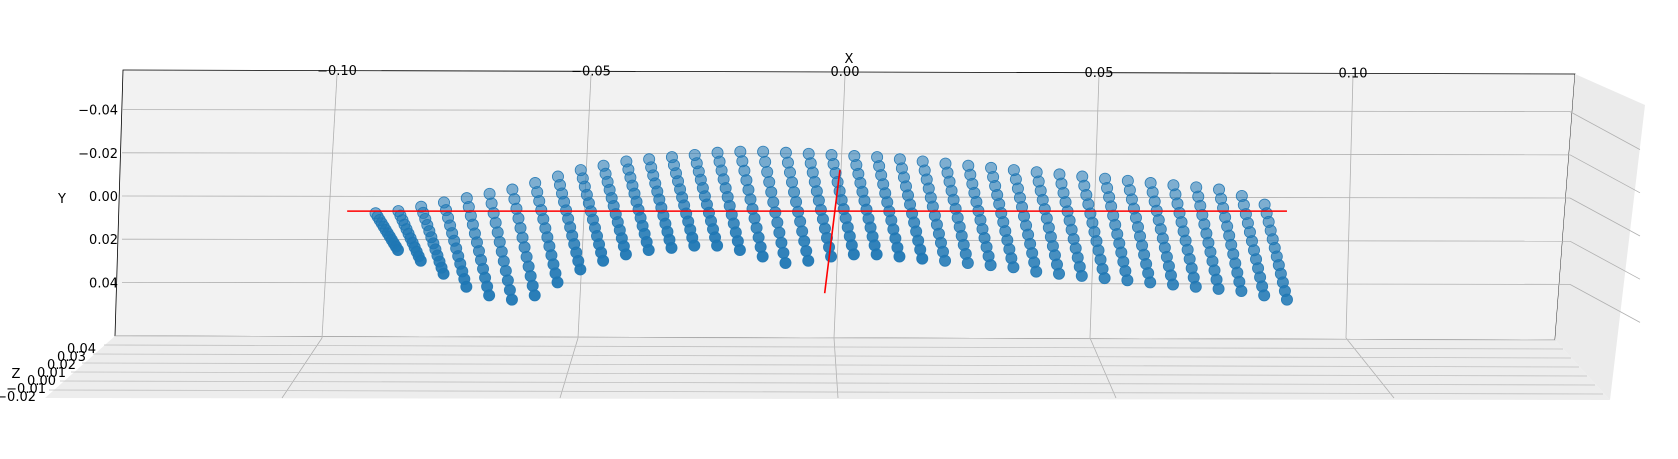 The height and width of the screenshot is (459, 1678). I want to click on x-axis-label: X, so click(849, 59).